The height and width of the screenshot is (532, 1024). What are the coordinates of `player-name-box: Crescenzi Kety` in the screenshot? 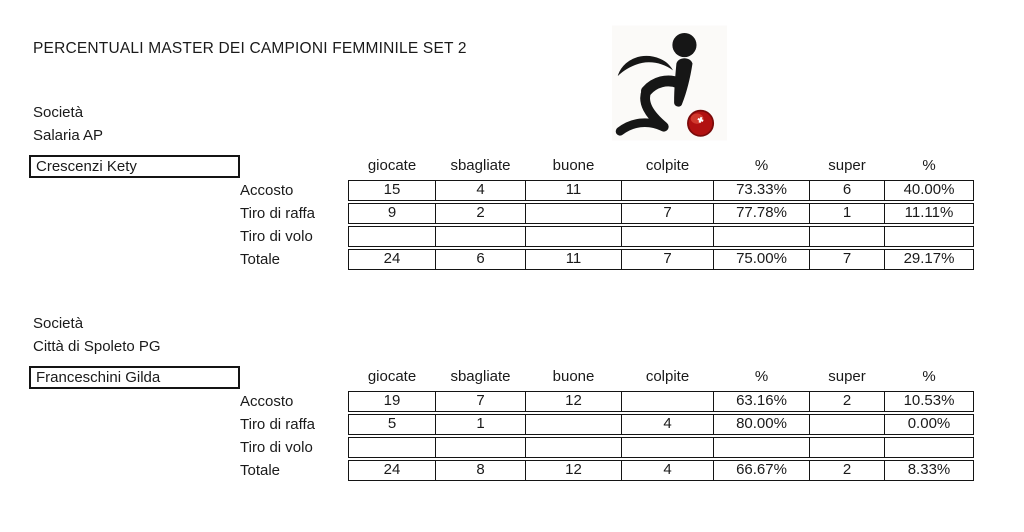 It's located at (134, 166).